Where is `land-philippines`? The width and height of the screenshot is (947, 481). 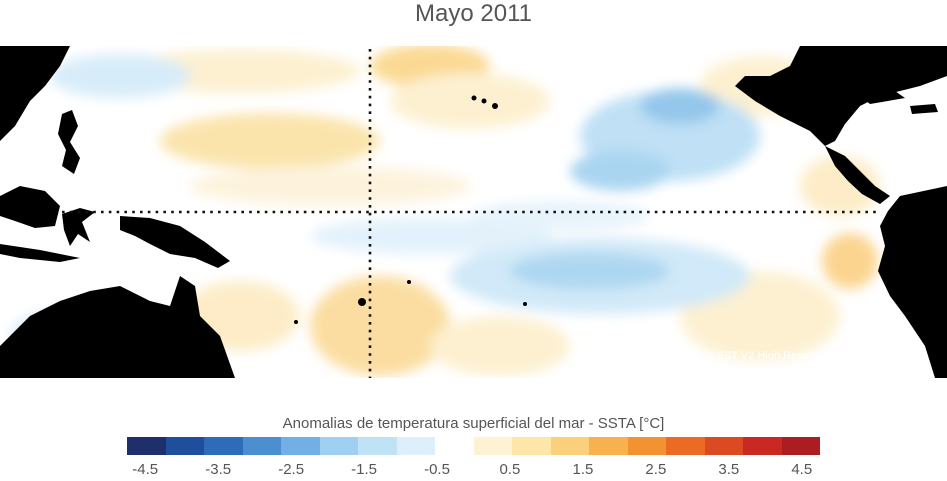
land-philippines is located at coordinates (69, 142).